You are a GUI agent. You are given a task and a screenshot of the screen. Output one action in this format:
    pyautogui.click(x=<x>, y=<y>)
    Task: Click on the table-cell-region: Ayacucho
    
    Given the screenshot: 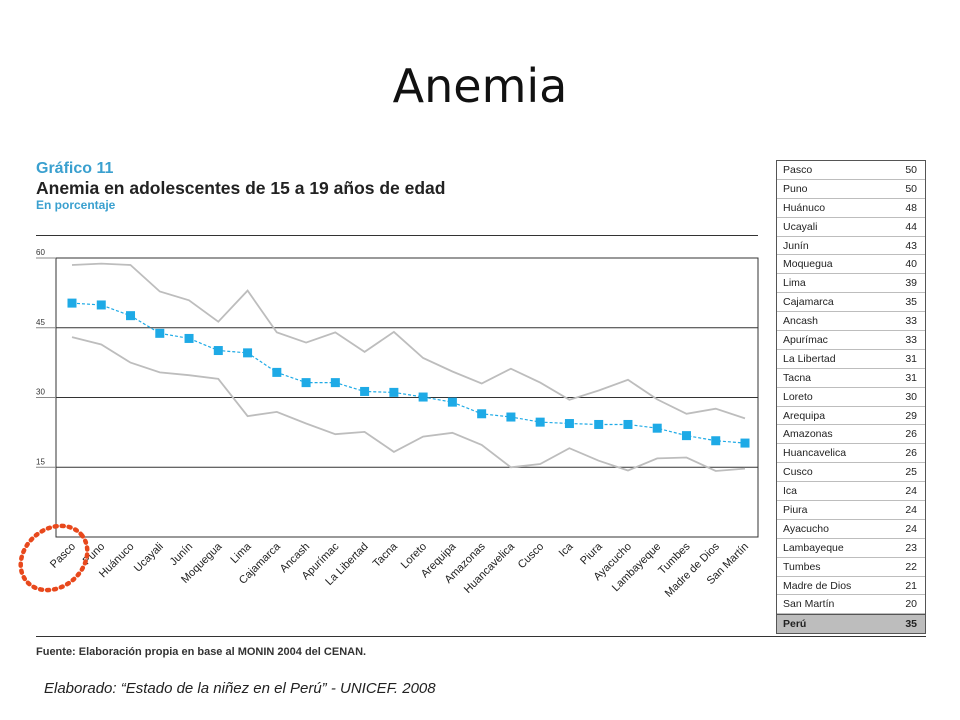 What is the action you would take?
    pyautogui.click(x=806, y=528)
    